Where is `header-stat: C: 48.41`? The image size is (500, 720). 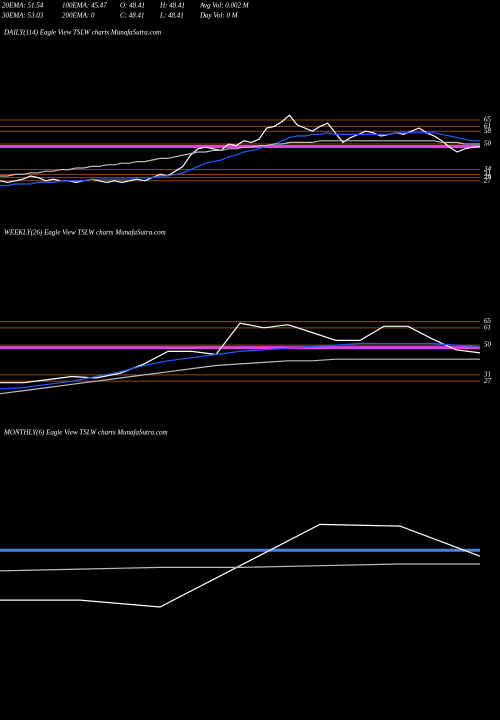
header-stat: C: 48.41 is located at coordinates (132, 16).